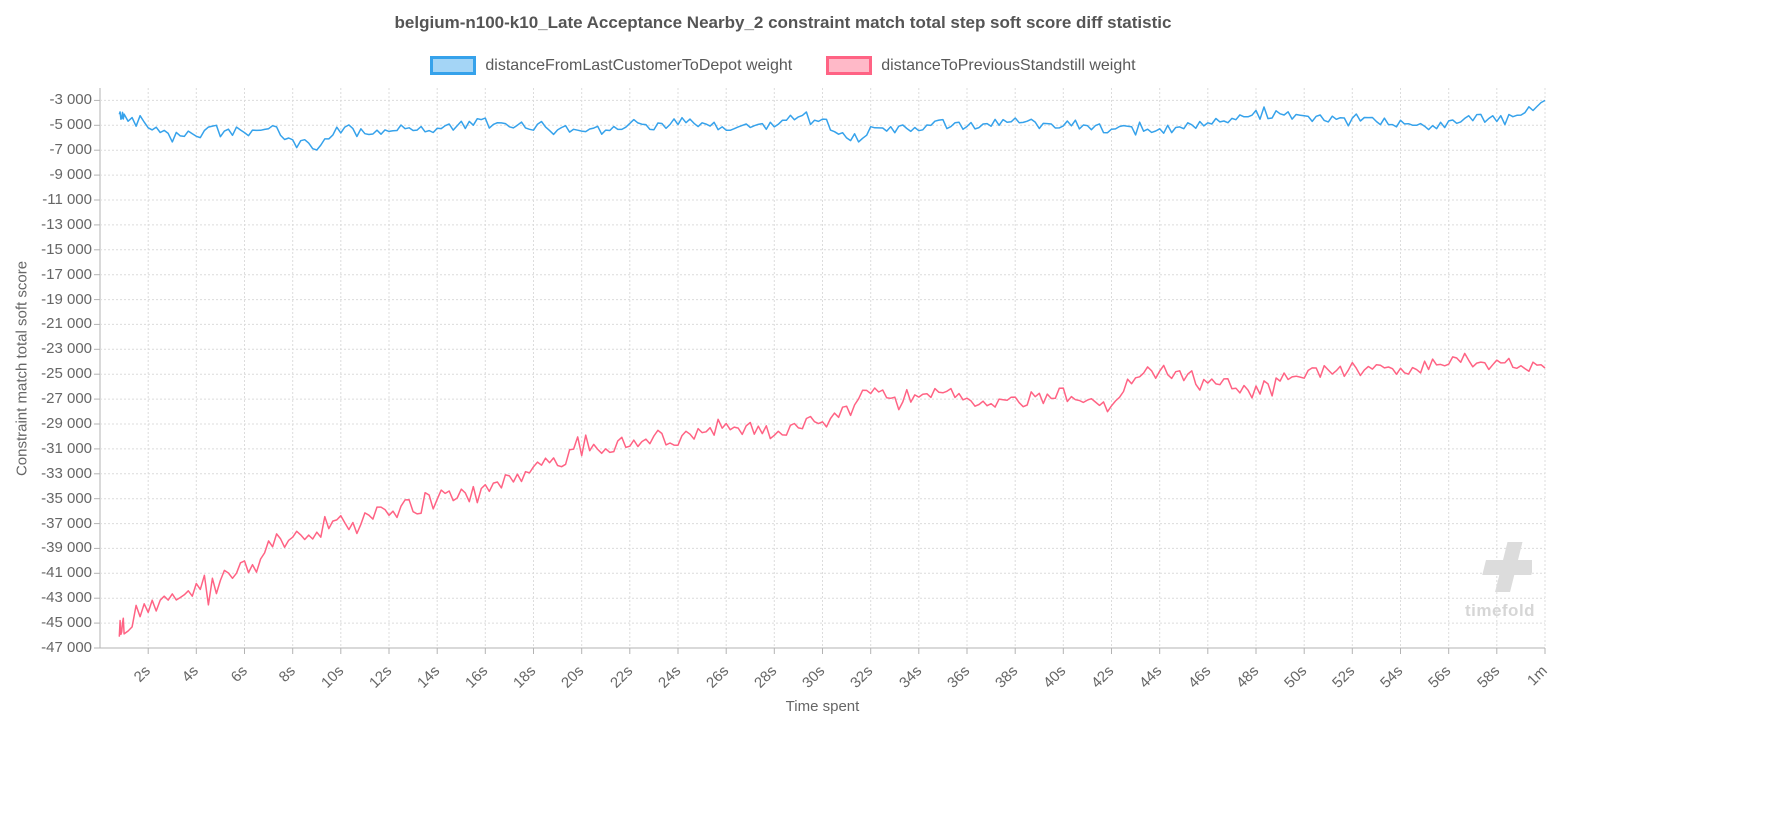 The width and height of the screenshot is (1792, 832). I want to click on y-tick-label: -47 000, so click(66, 647).